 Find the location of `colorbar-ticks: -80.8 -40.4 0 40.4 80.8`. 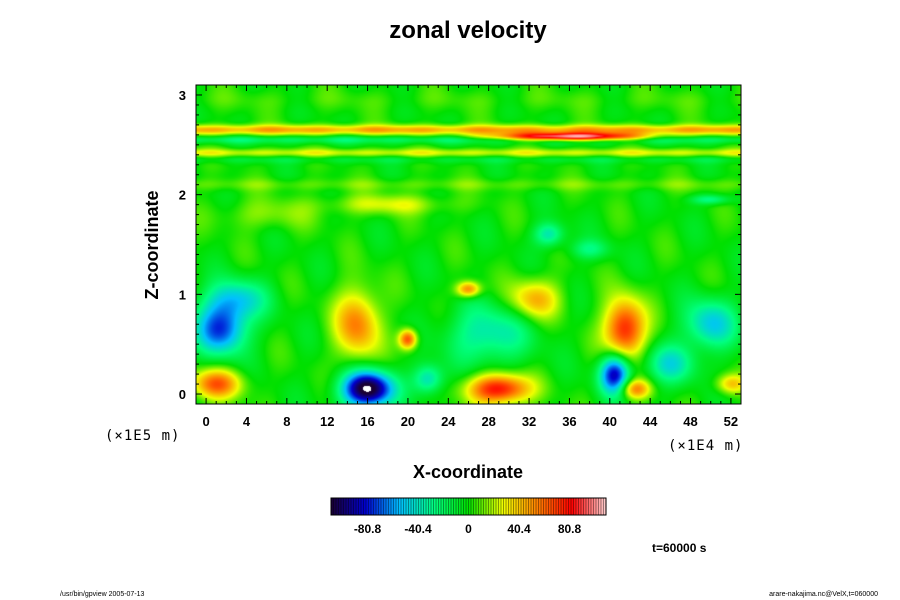

colorbar-ticks: -80.8 -40.4 0 40.4 80.8 is located at coordinates (468, 529).